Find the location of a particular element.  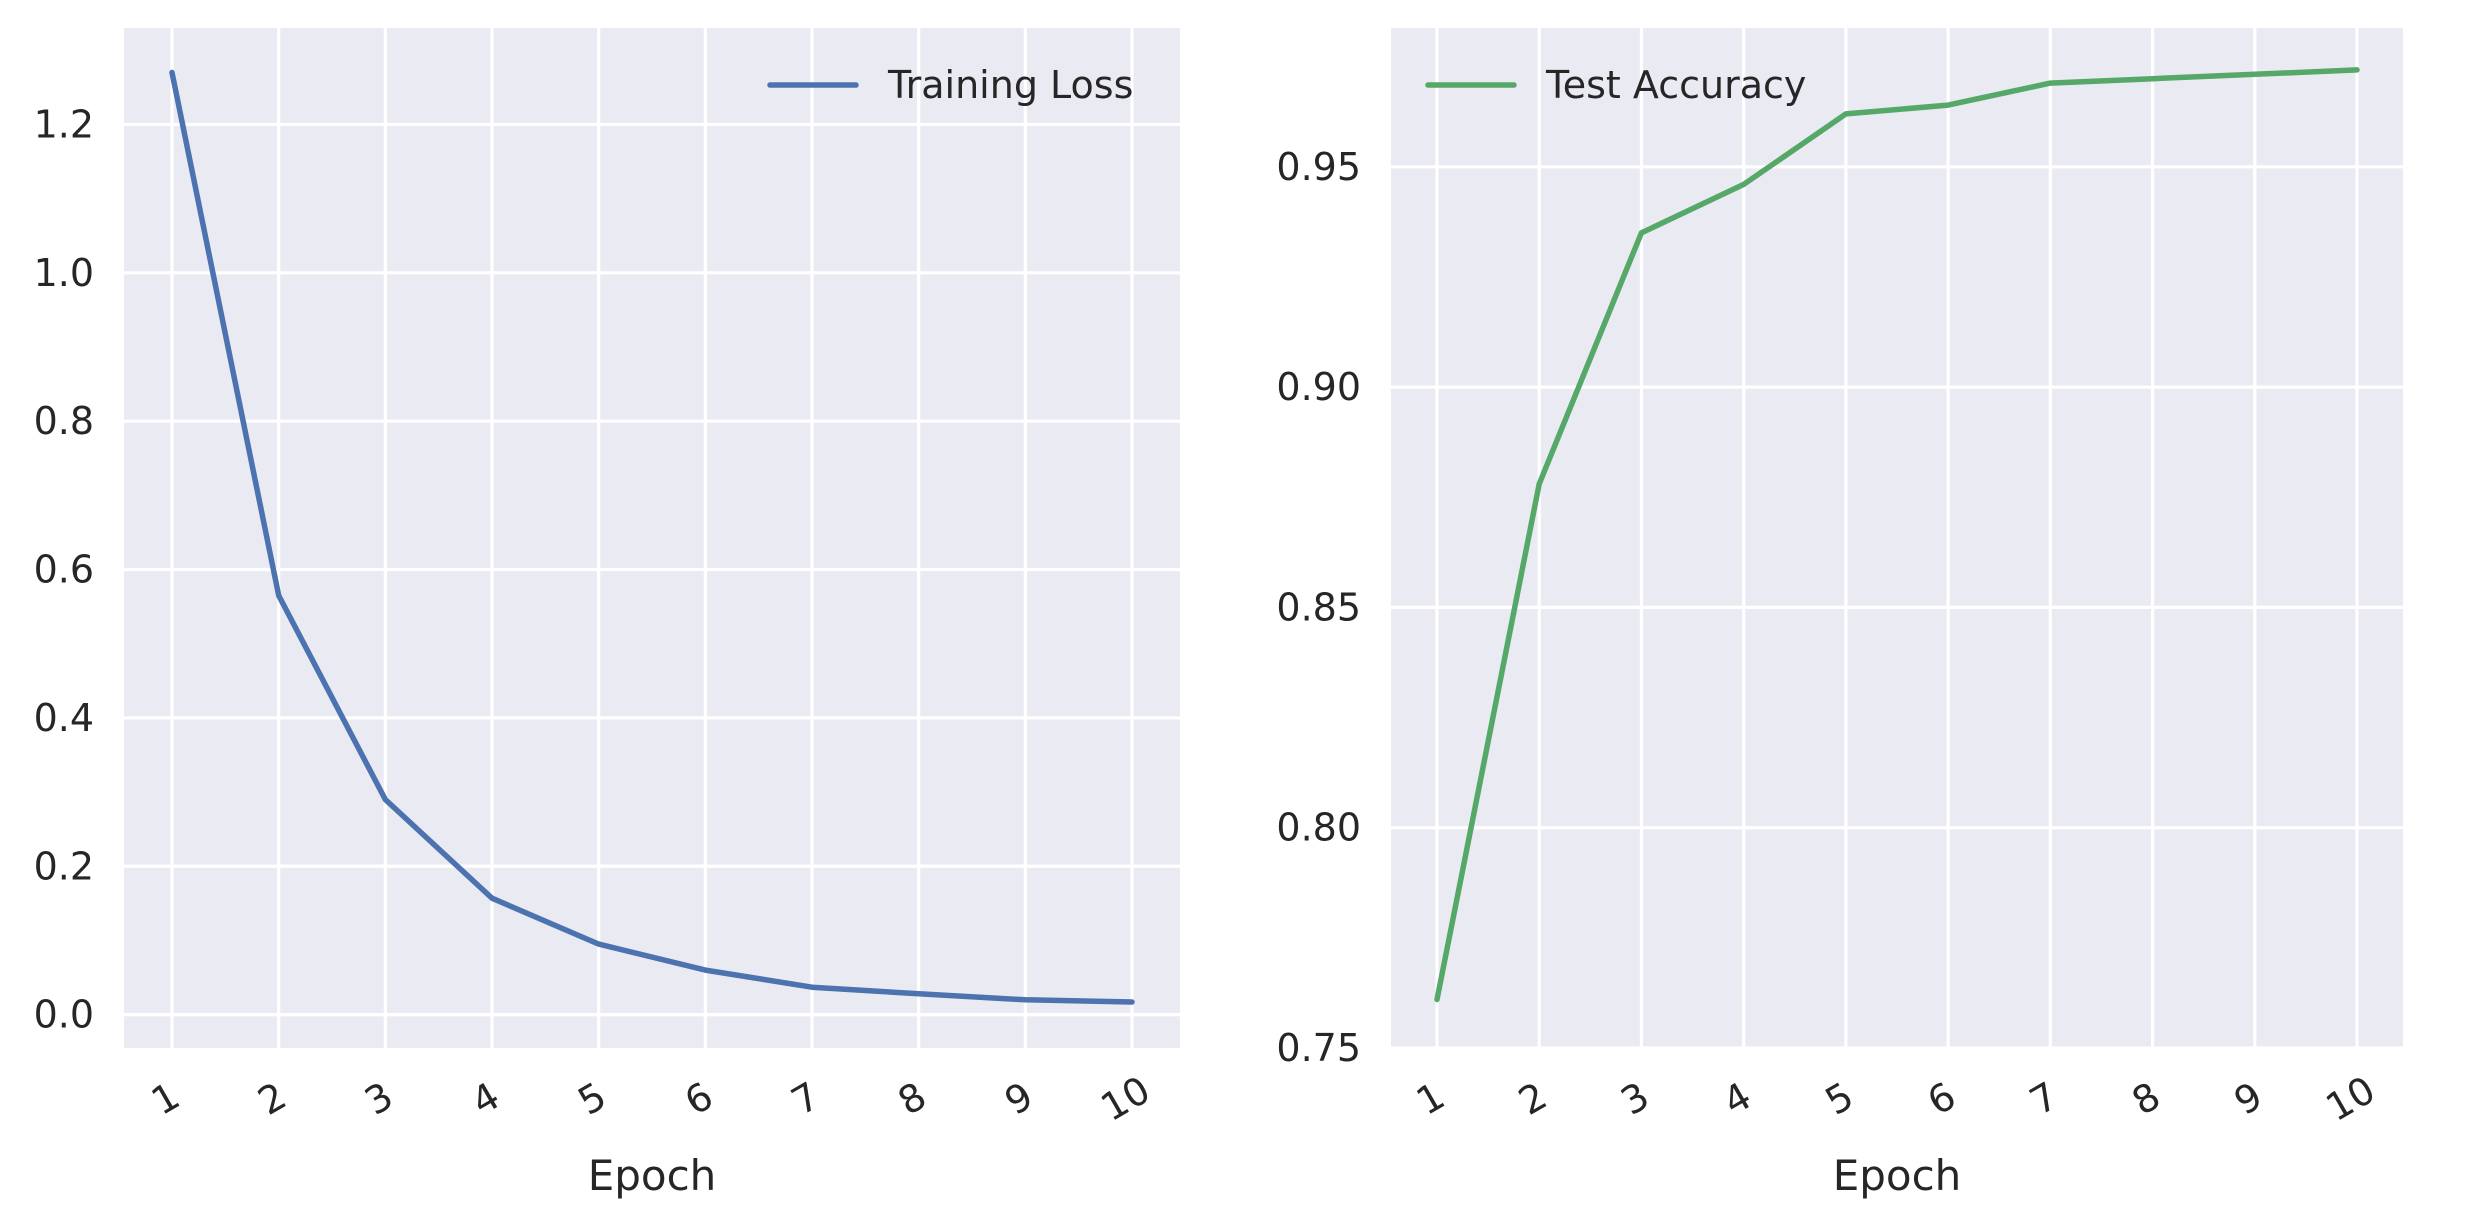

loss-x-tick-label: 8 is located at coordinates (912, 1099).